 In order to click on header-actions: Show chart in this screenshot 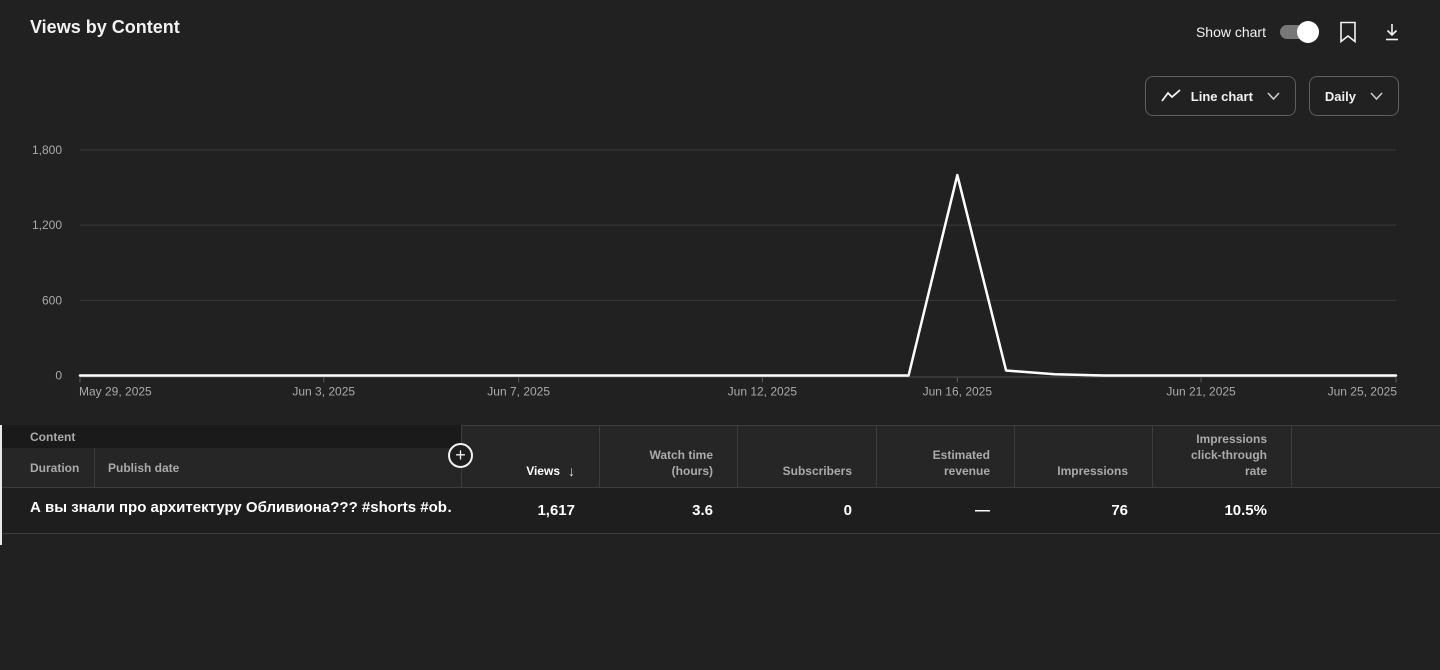, I will do `click(1300, 32)`.